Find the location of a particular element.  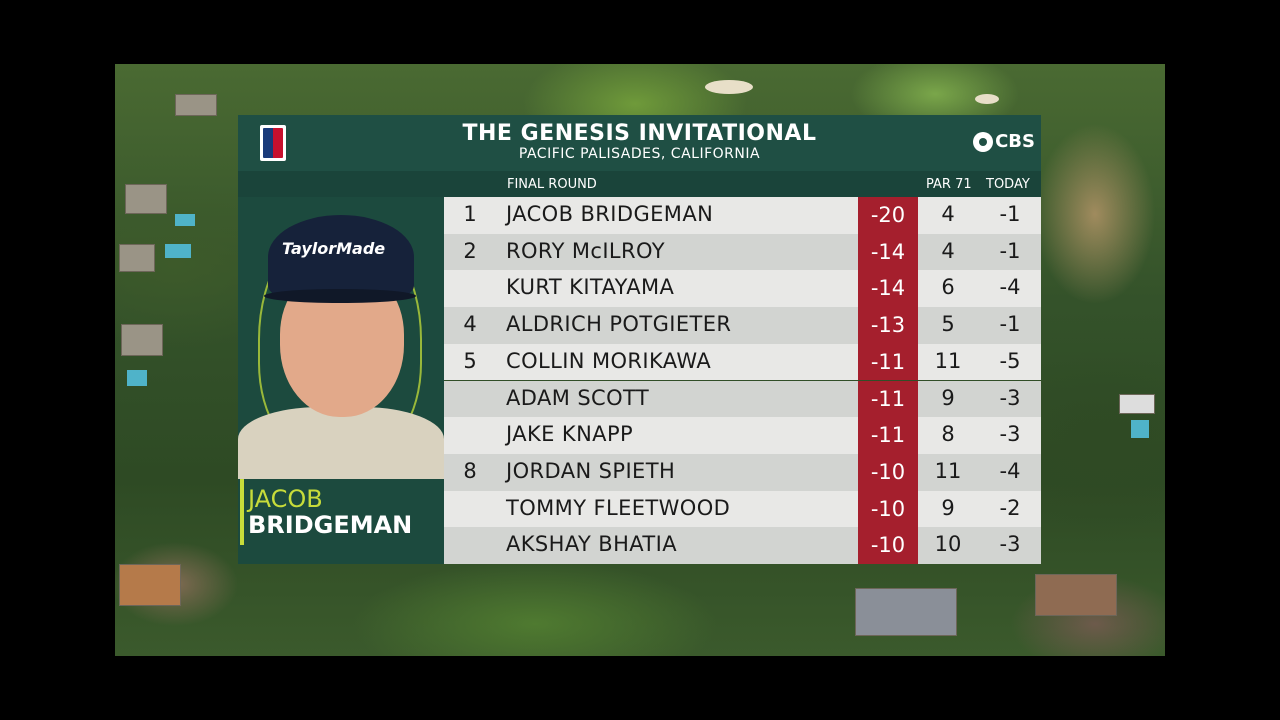

leaderboard-row: TOMMY FLEETWOOD -10 9 -2 is located at coordinates (742, 509).